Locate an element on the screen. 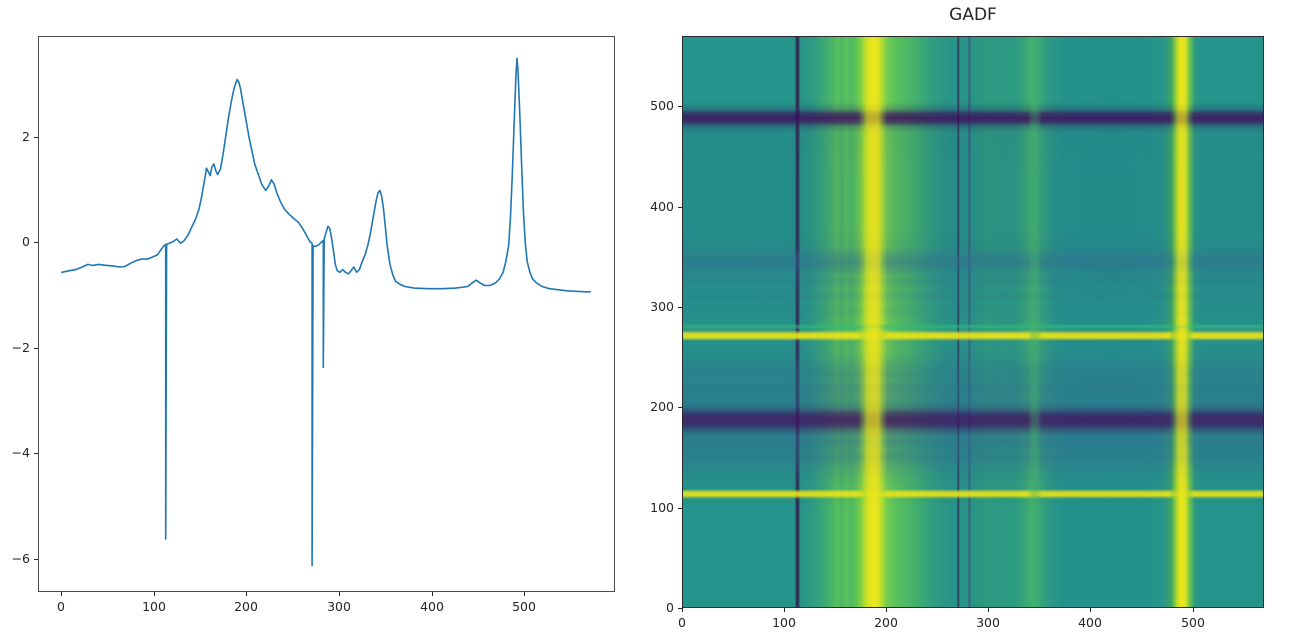 This screenshot has width=1291, height=643. tick-label: 2 is located at coordinates (26, 136).